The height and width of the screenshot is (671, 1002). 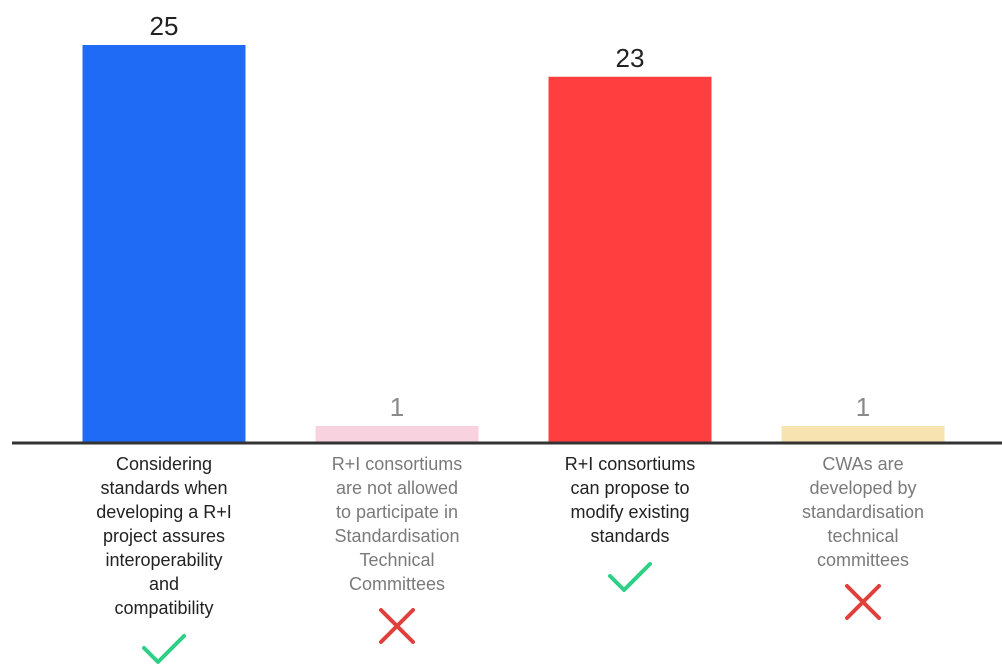 I want to click on category-label-1-line-6: and, so click(x=164, y=584).